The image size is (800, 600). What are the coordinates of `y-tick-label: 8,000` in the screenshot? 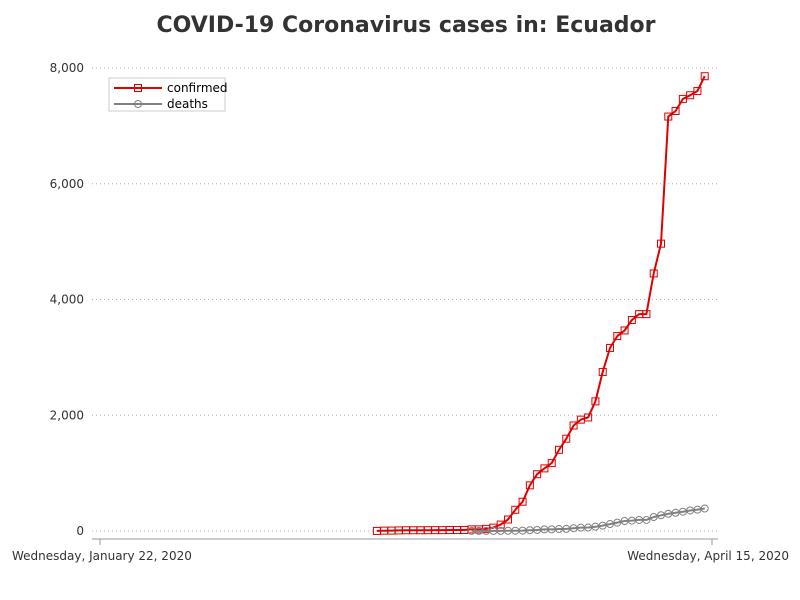 It's located at (67, 68).